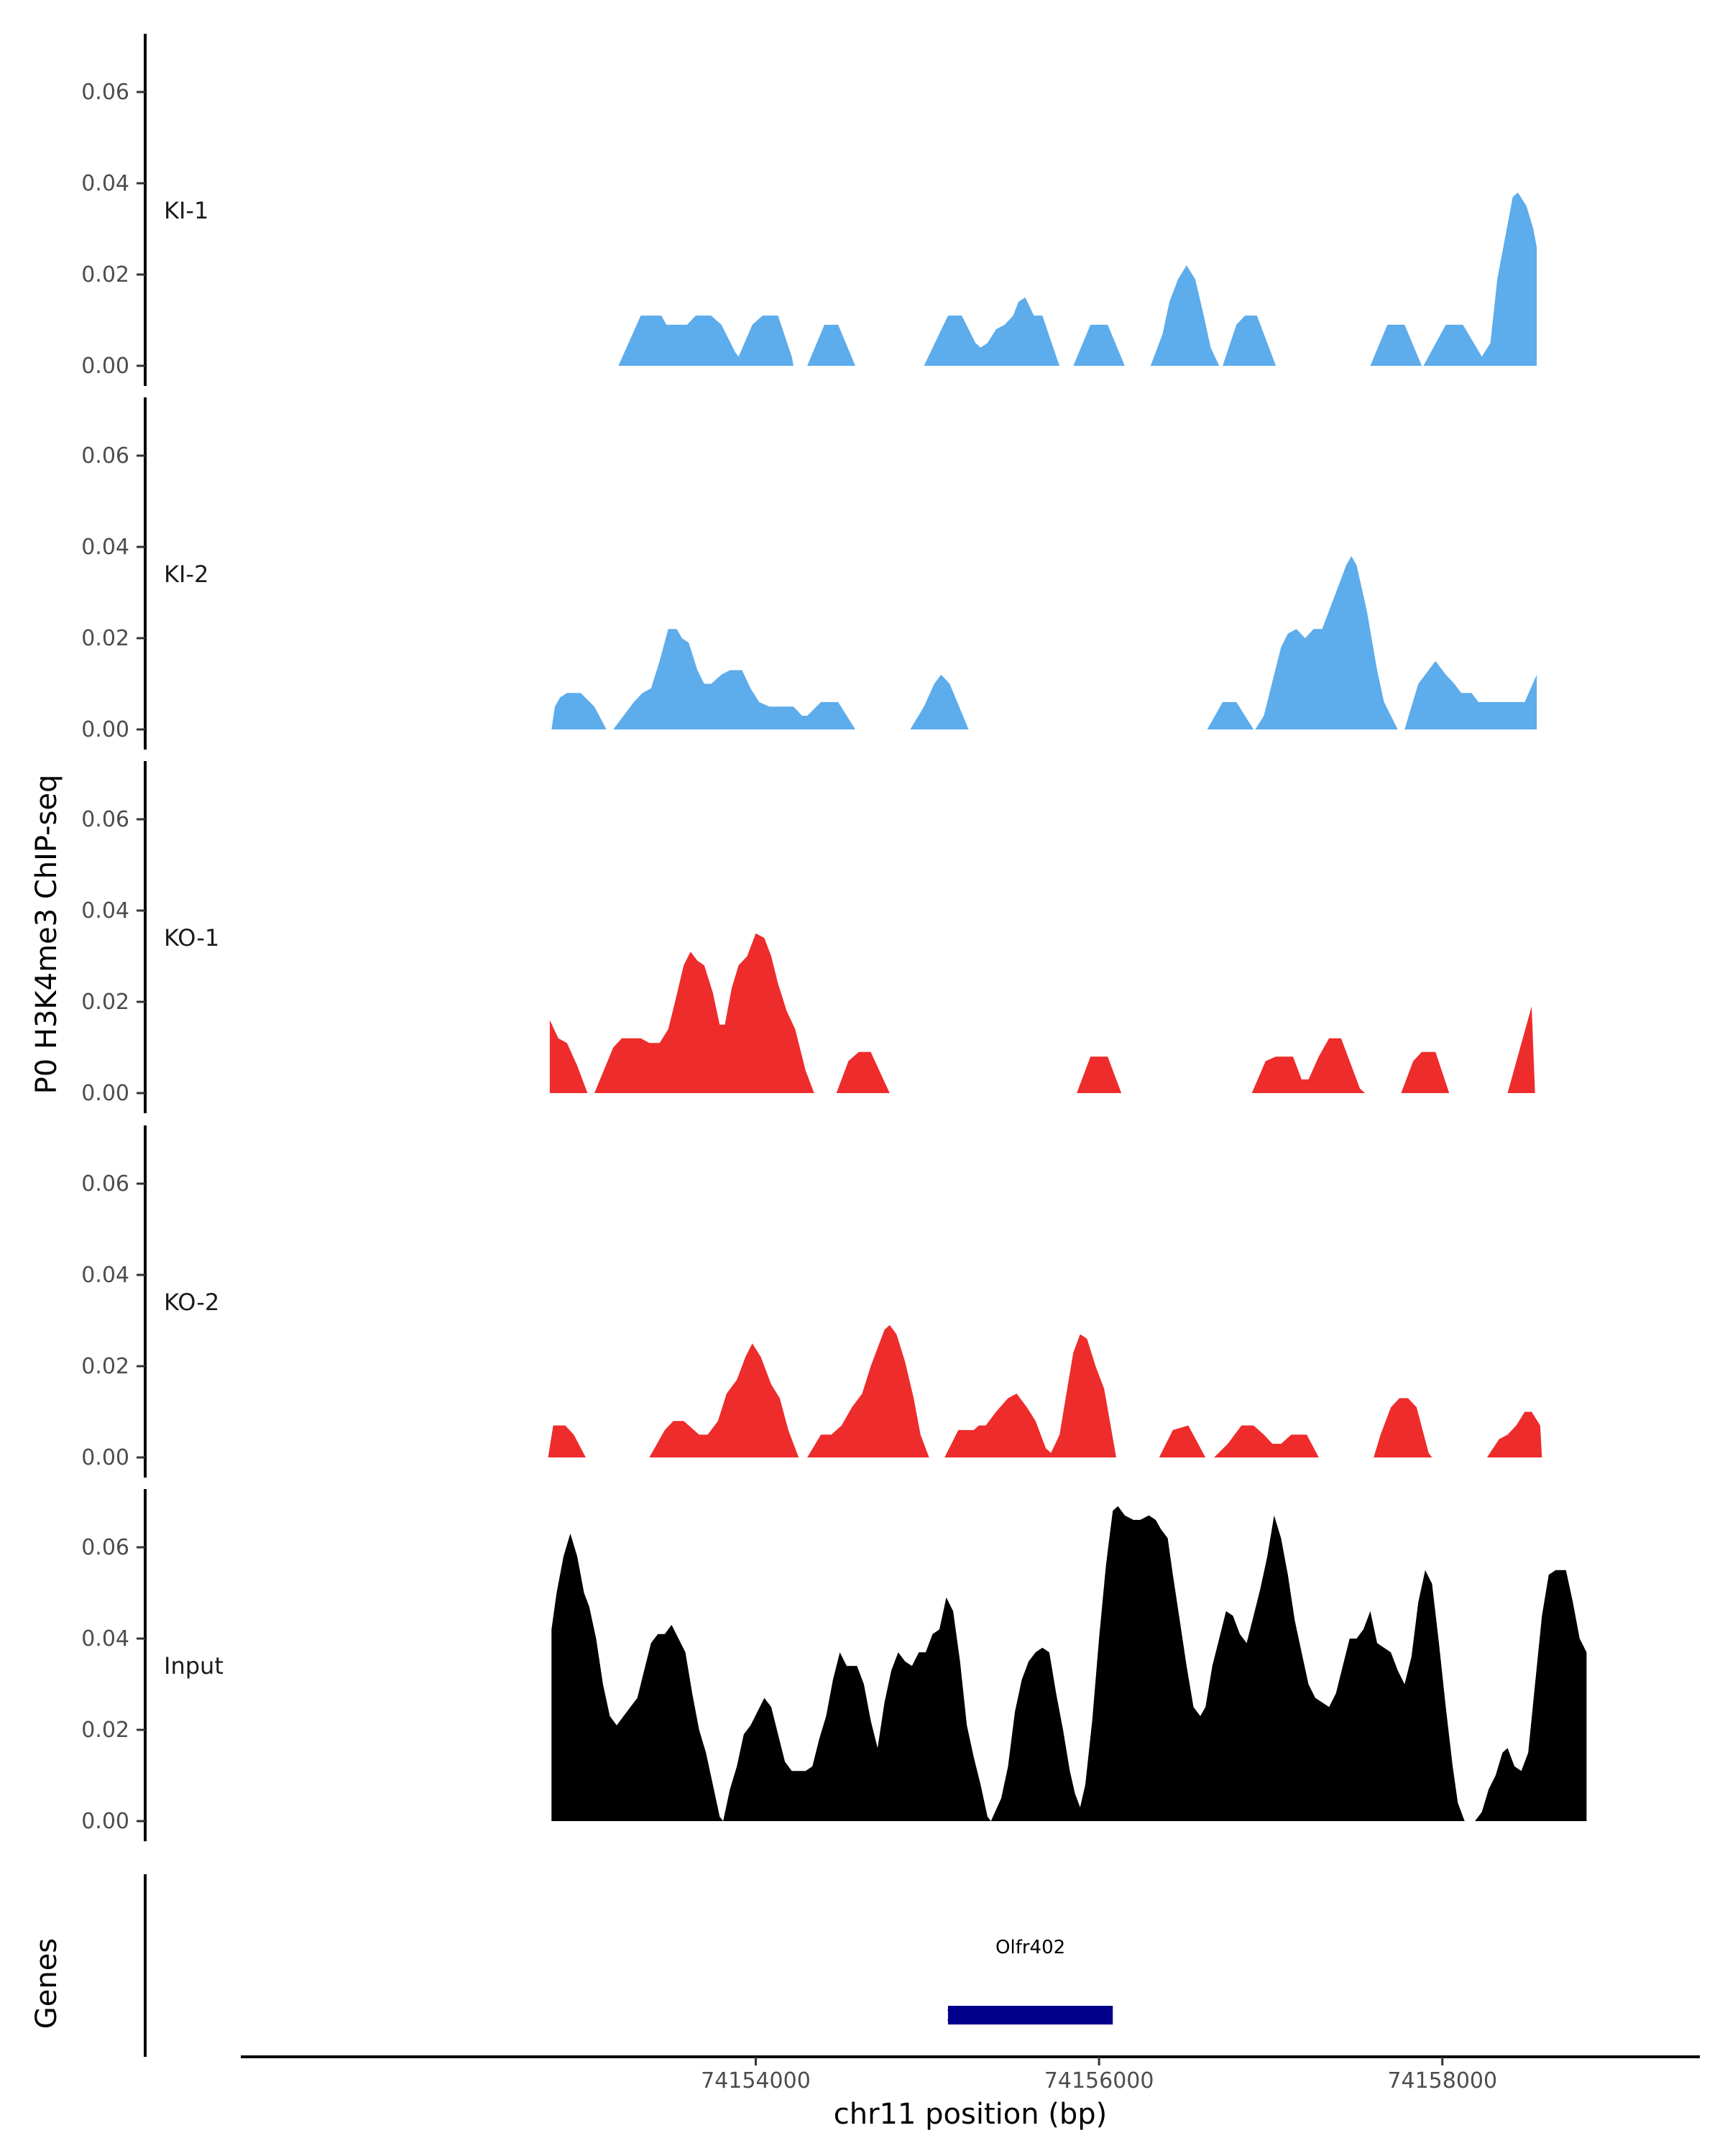 The image size is (1725, 2156). What do you see at coordinates (1030, 1947) in the screenshot?
I see `gene-label: Olfr402` at bounding box center [1030, 1947].